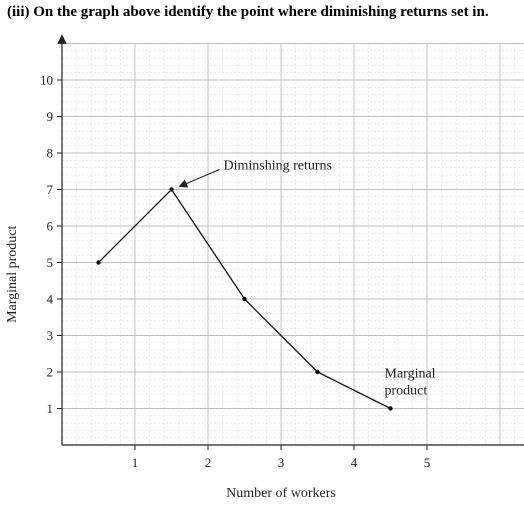  Describe the element at coordinates (50, 408) in the screenshot. I see `y-tick-label: 1` at that location.